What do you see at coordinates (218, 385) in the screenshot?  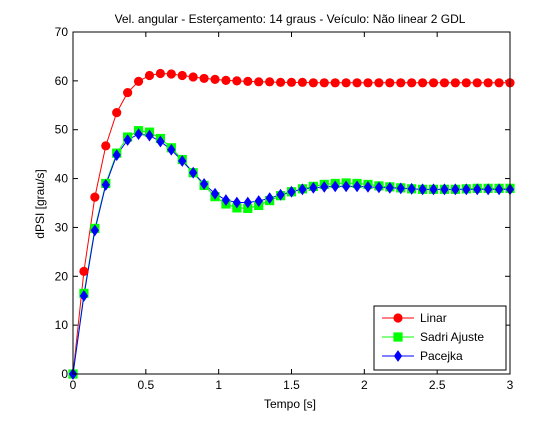 I see `x-tick-label: 1` at bounding box center [218, 385].